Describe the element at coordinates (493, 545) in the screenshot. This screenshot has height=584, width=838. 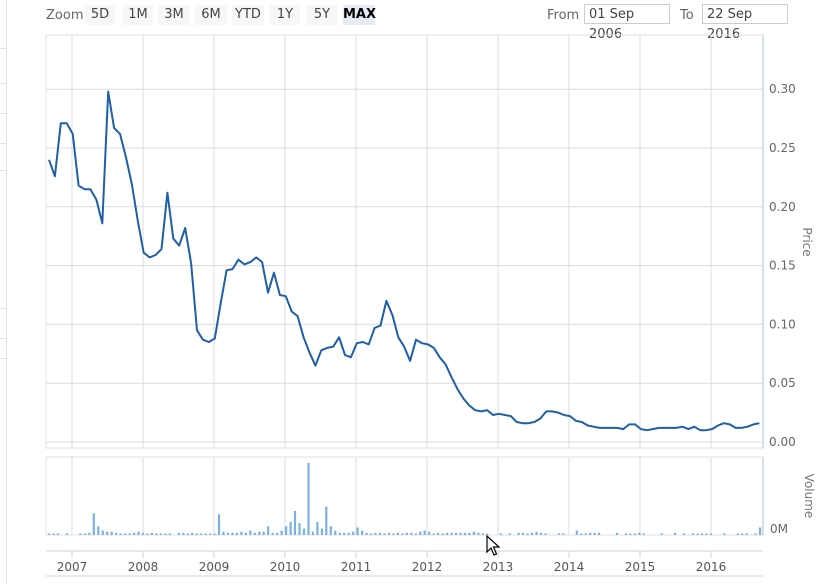
I see `mouse-cursor-icon` at that location.